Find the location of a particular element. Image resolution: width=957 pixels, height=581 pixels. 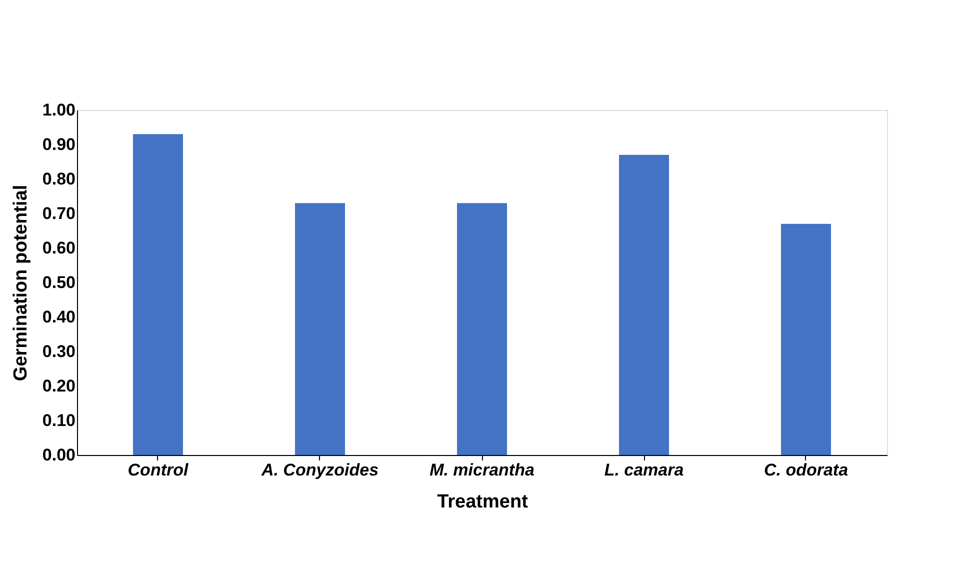

x-tick-label: C. odorata is located at coordinates (806, 470).